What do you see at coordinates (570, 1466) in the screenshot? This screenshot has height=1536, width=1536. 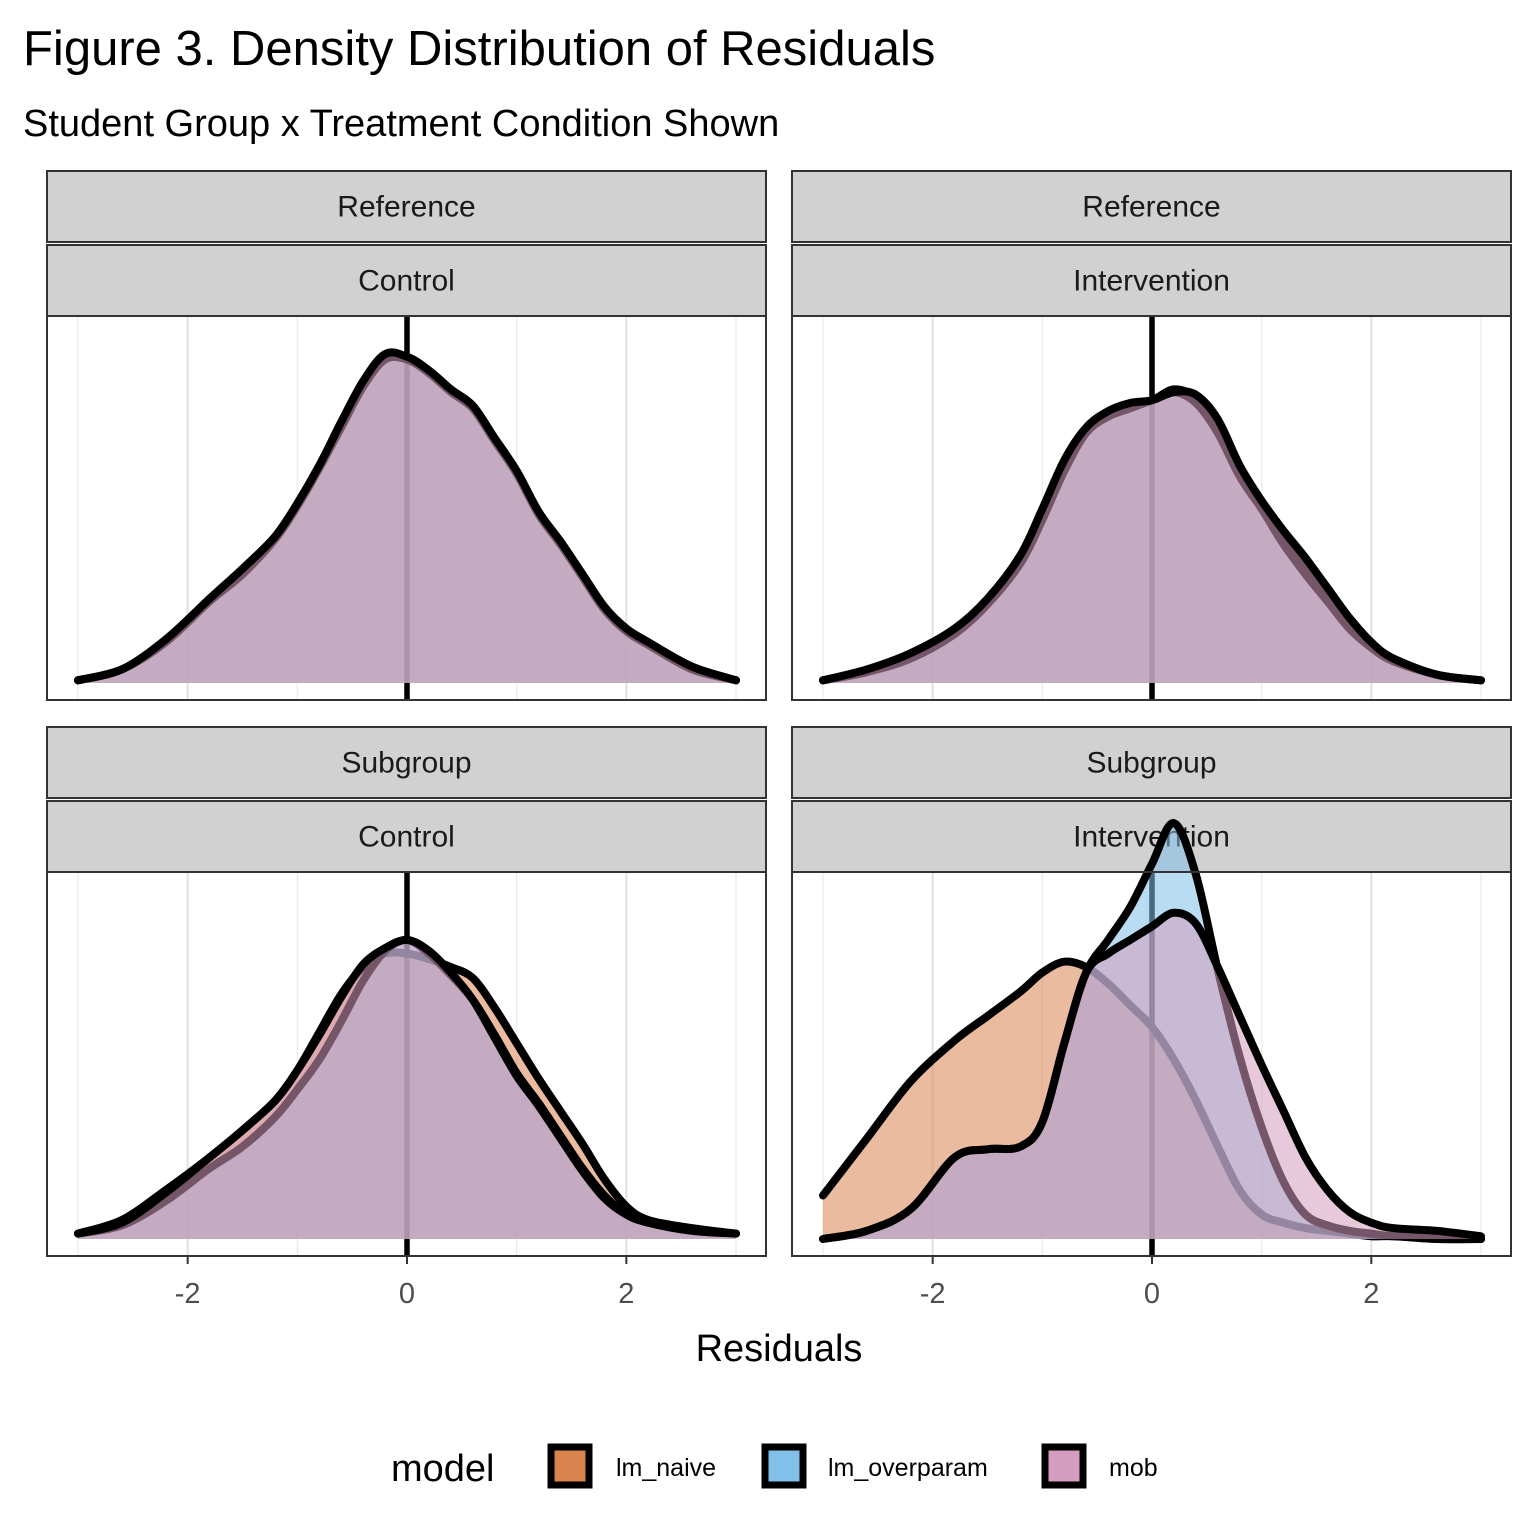 I see `legend-swatch-lm-naive` at bounding box center [570, 1466].